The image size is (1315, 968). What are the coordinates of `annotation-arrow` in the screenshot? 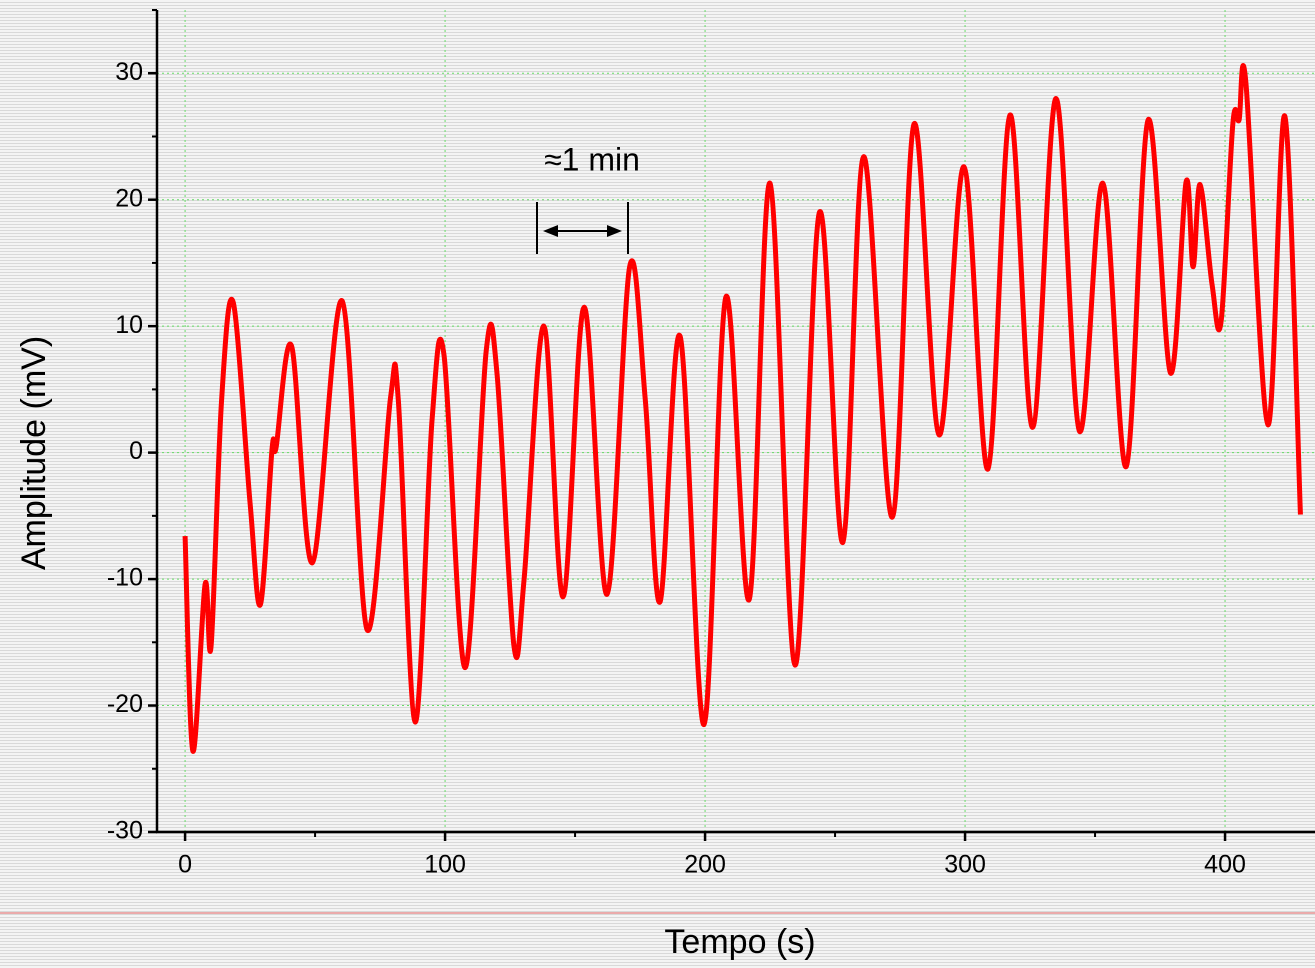 It's located at (582, 228).